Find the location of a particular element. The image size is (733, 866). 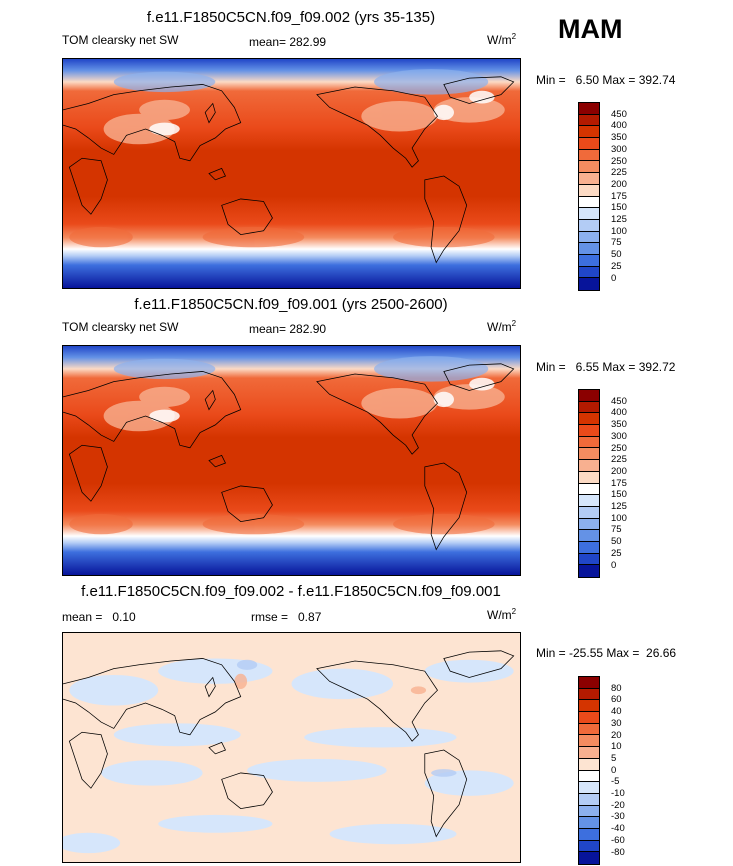

panel-3-colorbar is located at coordinates (589, 770).